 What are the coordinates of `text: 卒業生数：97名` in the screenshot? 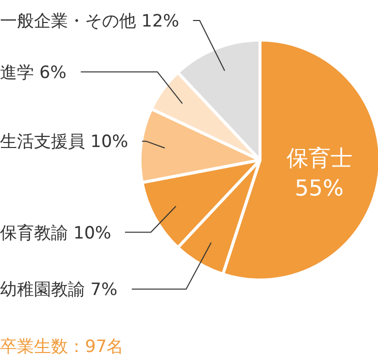 It's located at (62, 347).